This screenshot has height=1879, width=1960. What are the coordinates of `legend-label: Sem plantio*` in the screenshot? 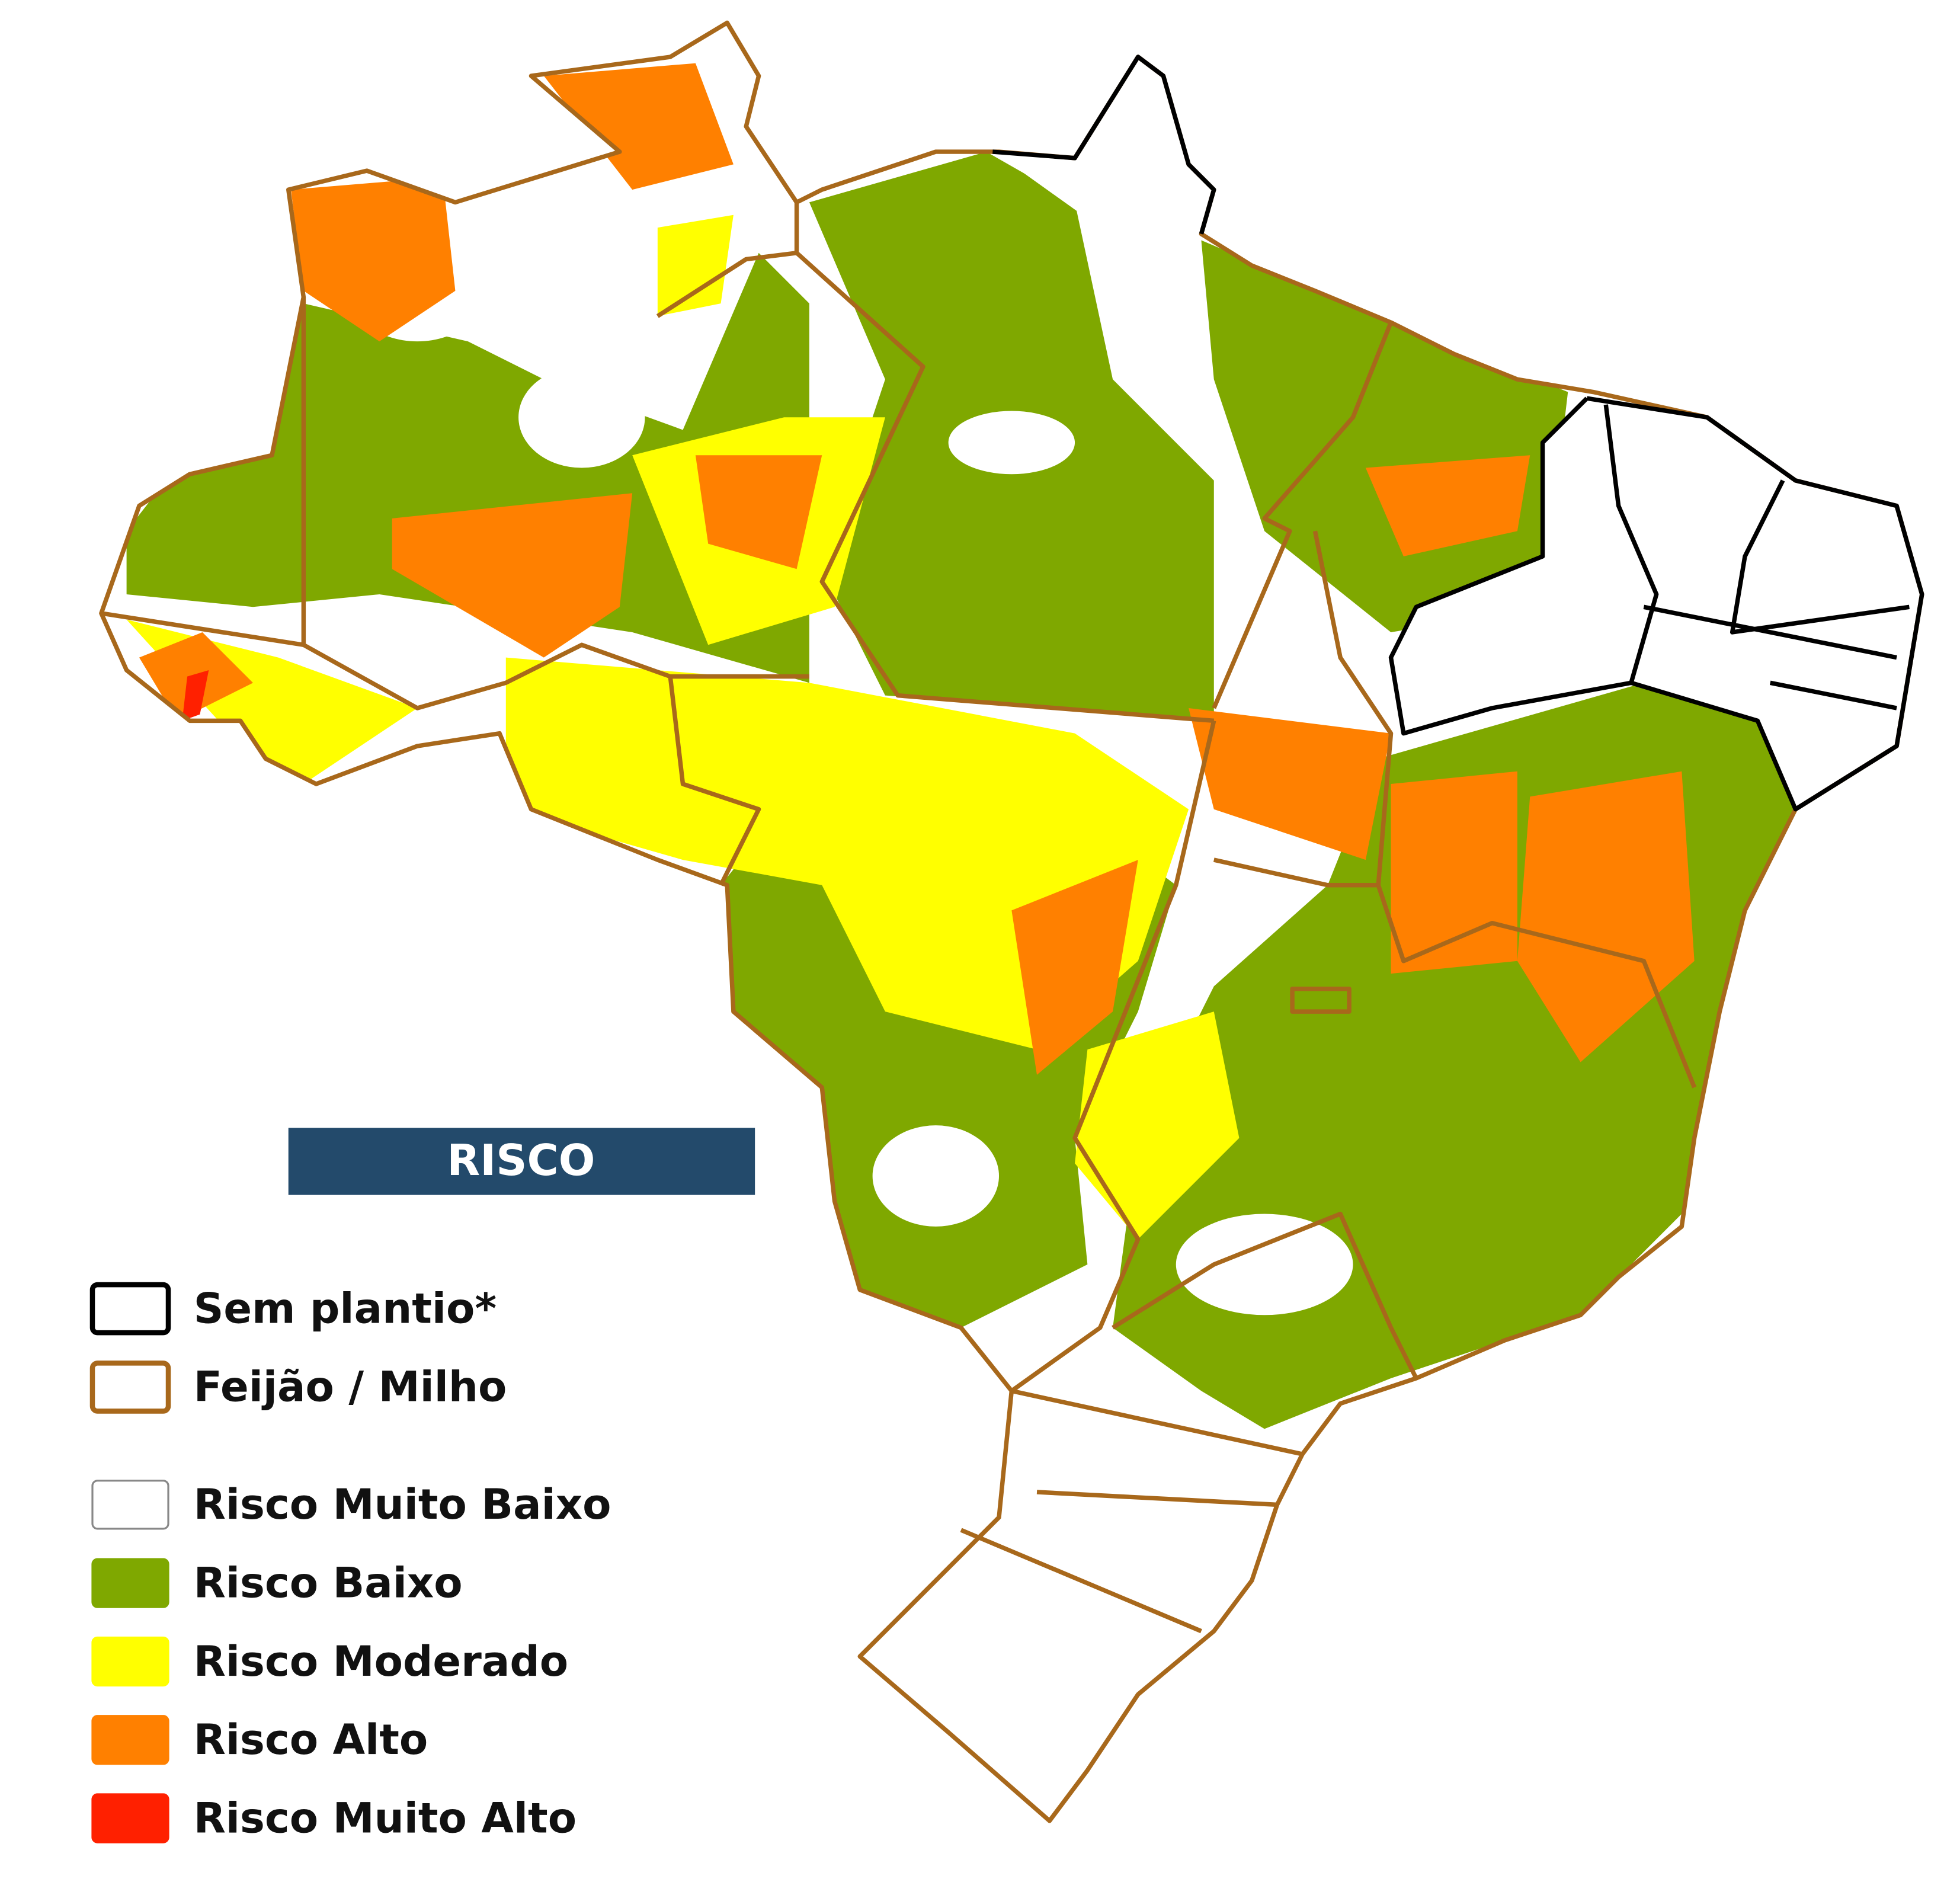 It's located at (345, 1309).